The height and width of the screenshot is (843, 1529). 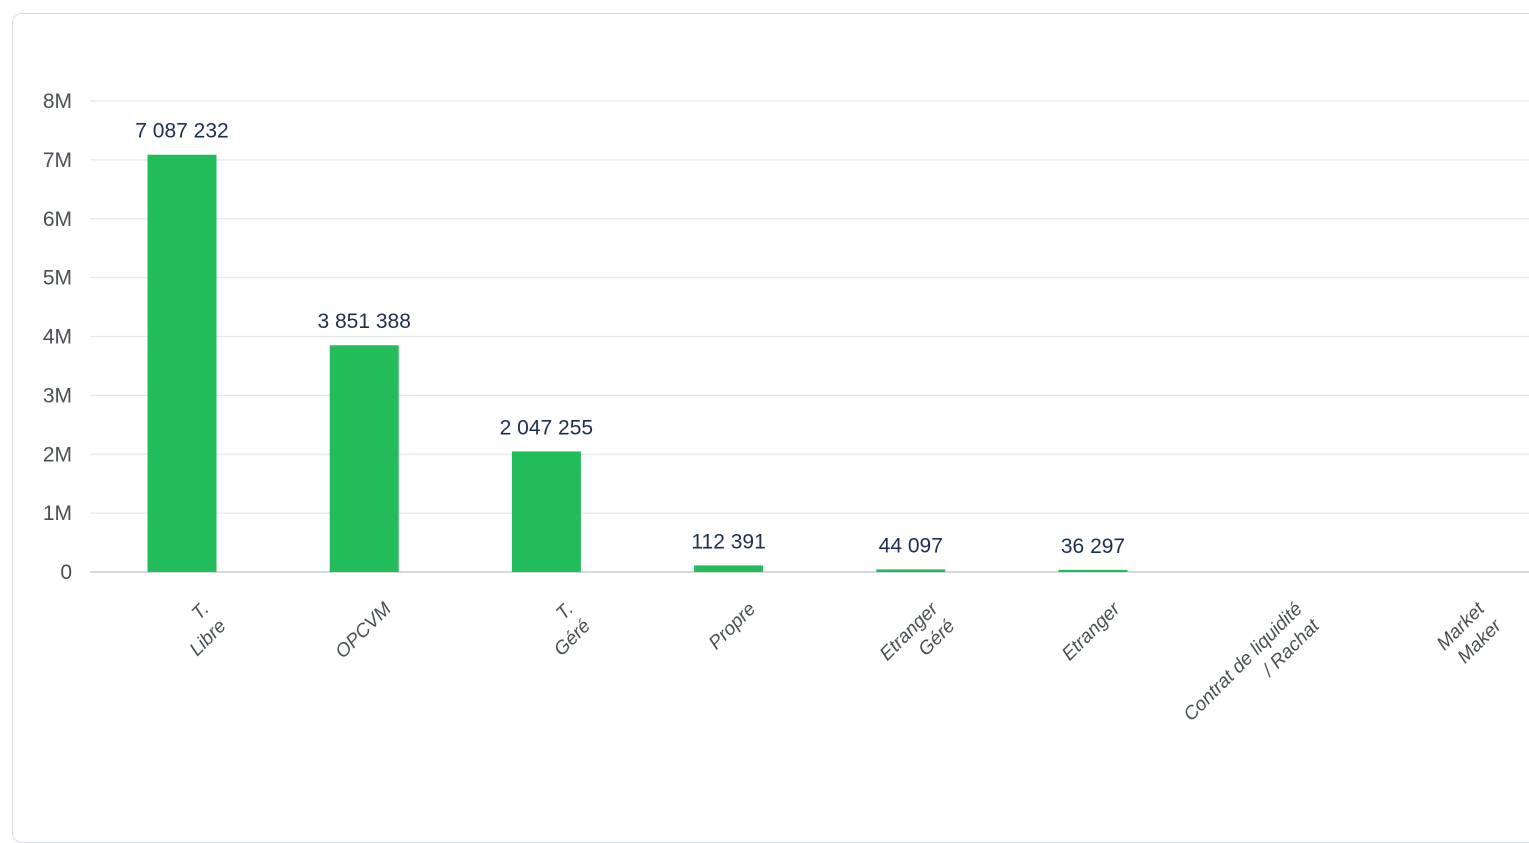 I want to click on data-label: 36 297, so click(x=1093, y=546).